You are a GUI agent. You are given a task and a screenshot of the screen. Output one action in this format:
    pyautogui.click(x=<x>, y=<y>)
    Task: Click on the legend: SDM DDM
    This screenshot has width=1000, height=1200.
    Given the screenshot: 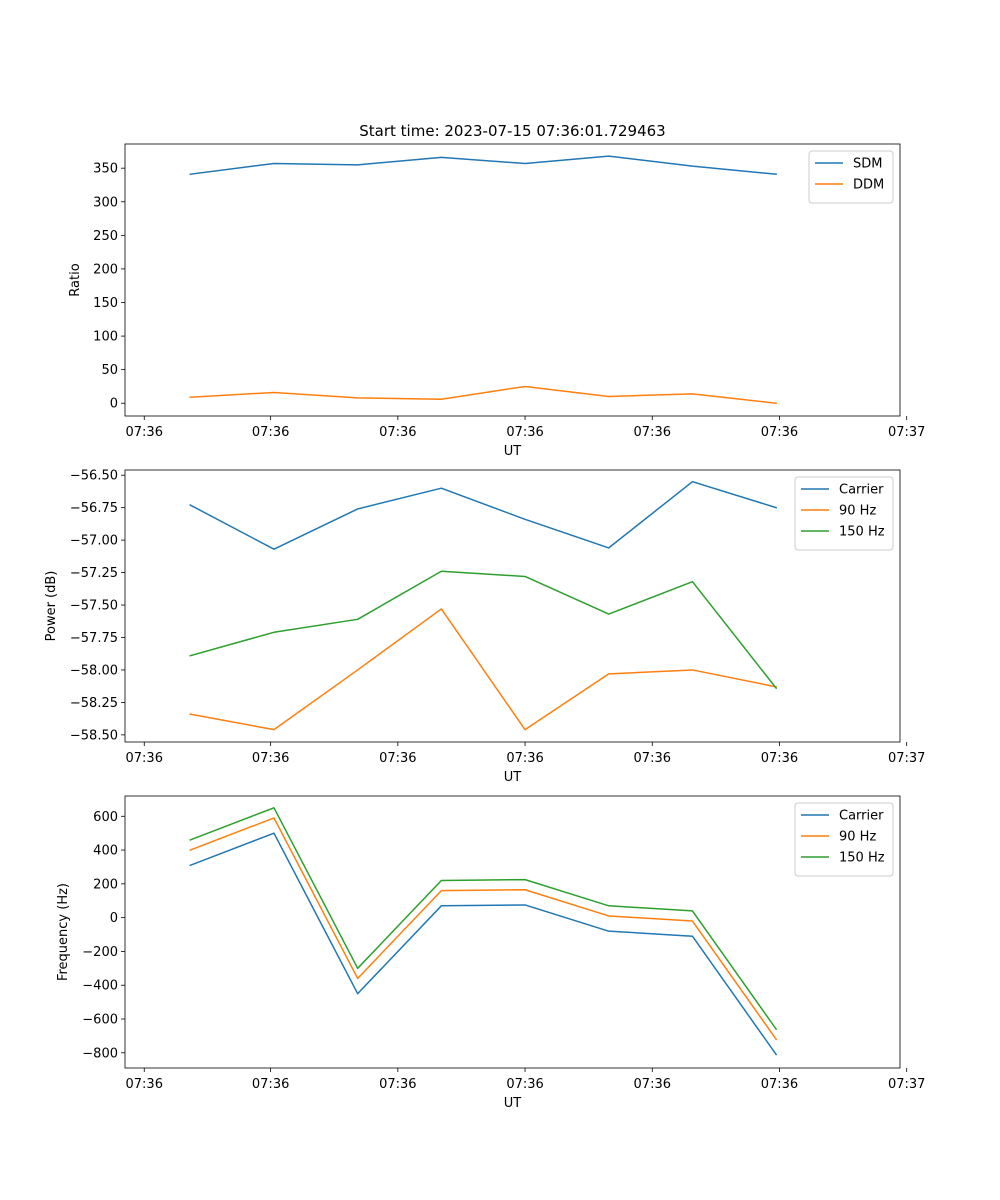 What is the action you would take?
    pyautogui.click(x=851, y=177)
    